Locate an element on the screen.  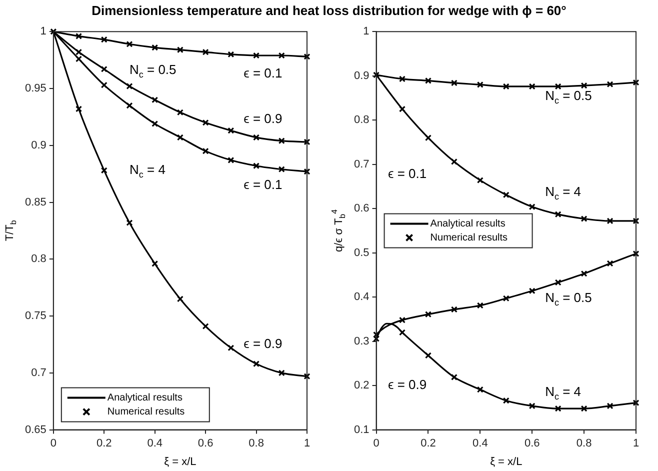
y-tick-label: 0.3 is located at coordinates (362, 341).